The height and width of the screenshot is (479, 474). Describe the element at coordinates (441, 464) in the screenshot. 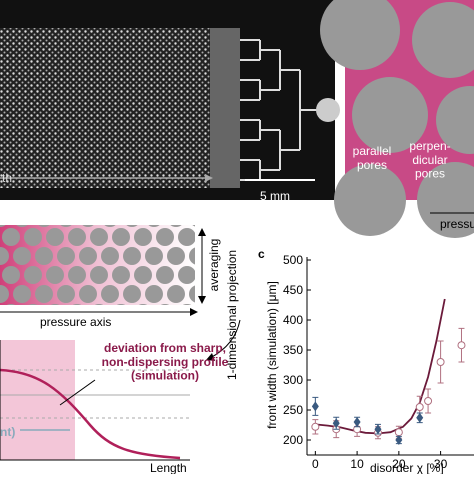

I see `x-tick-label: 30` at that location.